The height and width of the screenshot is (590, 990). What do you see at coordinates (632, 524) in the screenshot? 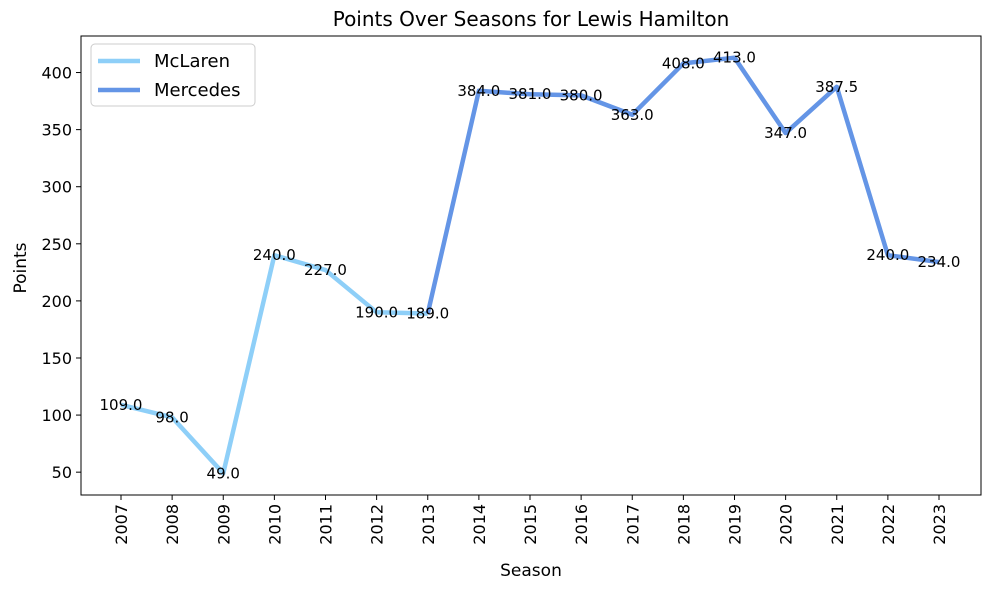
I see `x-tick-label: 2017` at bounding box center [632, 524].